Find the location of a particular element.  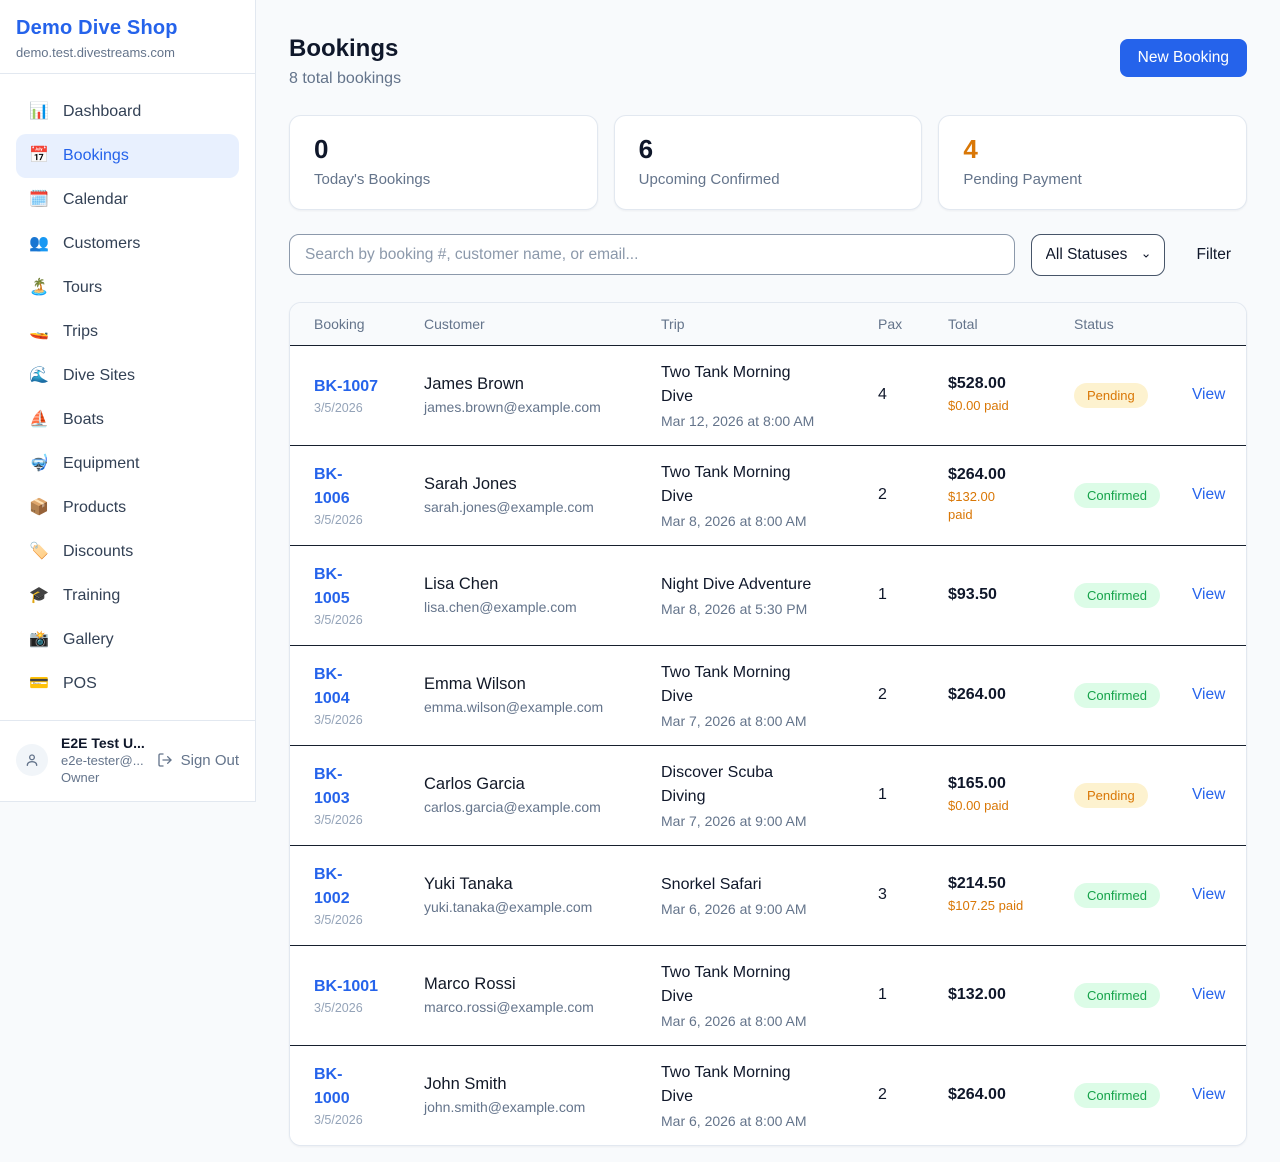

booking-cell: BK- 1003 3/5/2026 is located at coordinates (369, 794).